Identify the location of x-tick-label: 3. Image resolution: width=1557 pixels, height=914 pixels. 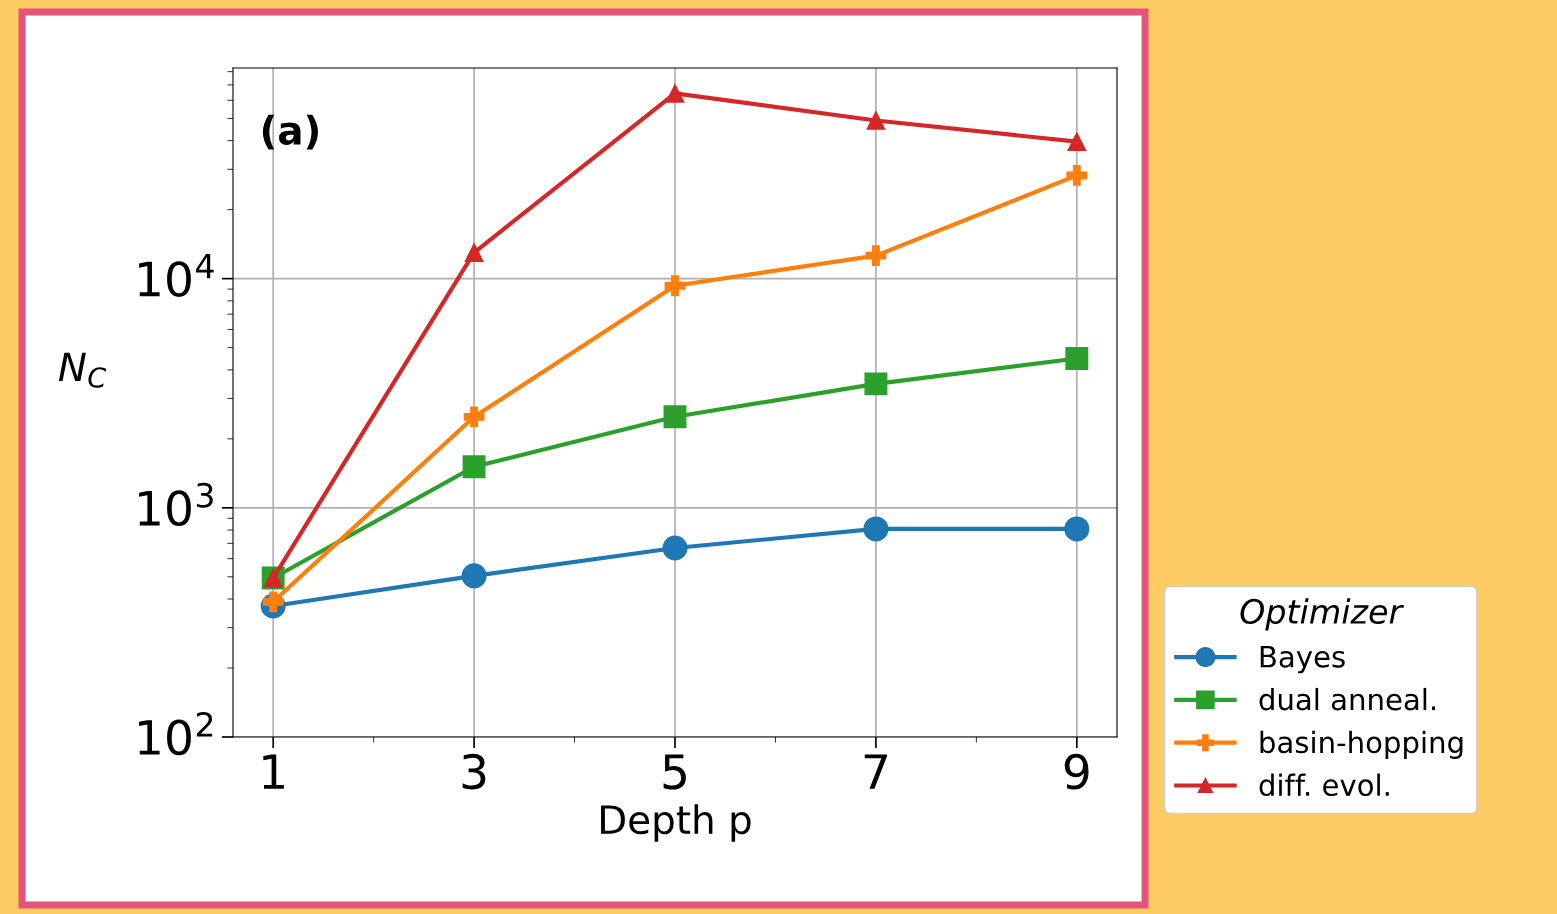
(474, 771).